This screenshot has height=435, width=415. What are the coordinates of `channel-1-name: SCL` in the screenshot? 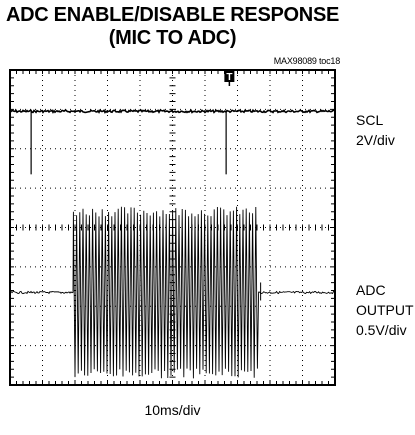 It's located at (370, 120).